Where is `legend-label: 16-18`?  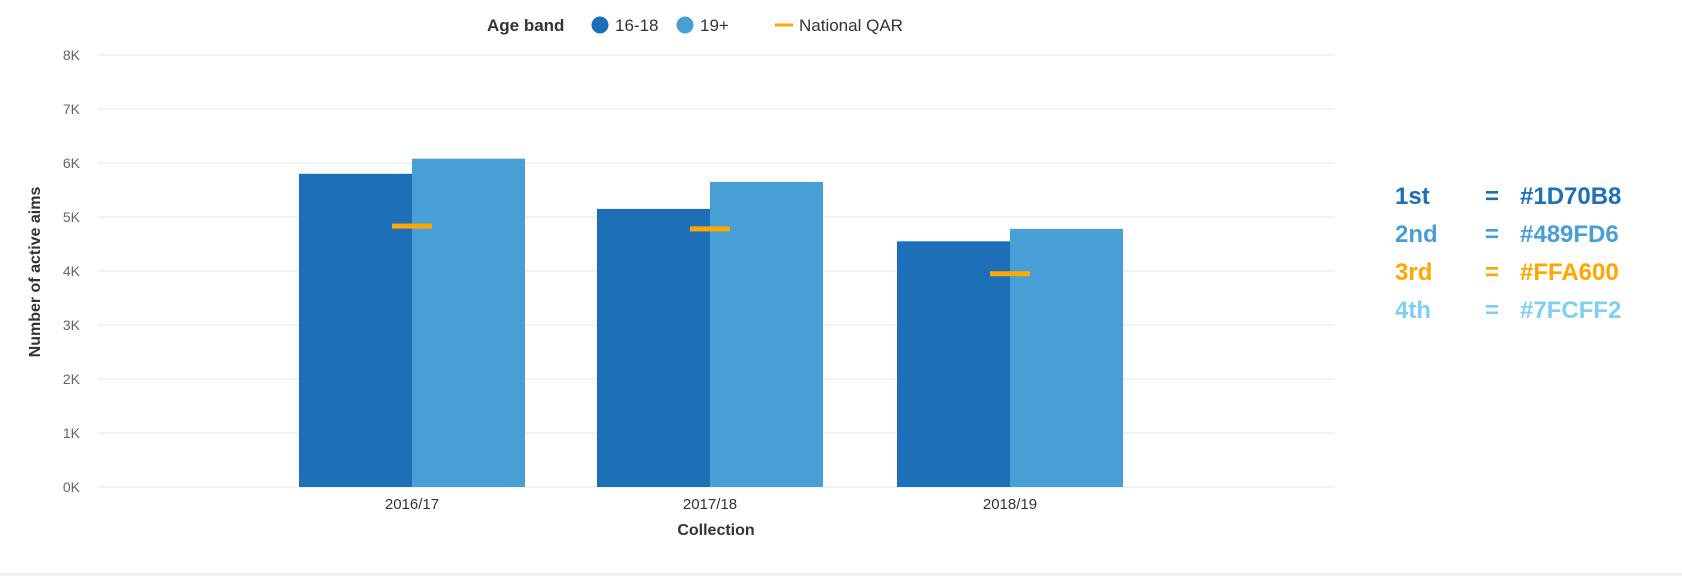 legend-label: 16-18 is located at coordinates (636, 25).